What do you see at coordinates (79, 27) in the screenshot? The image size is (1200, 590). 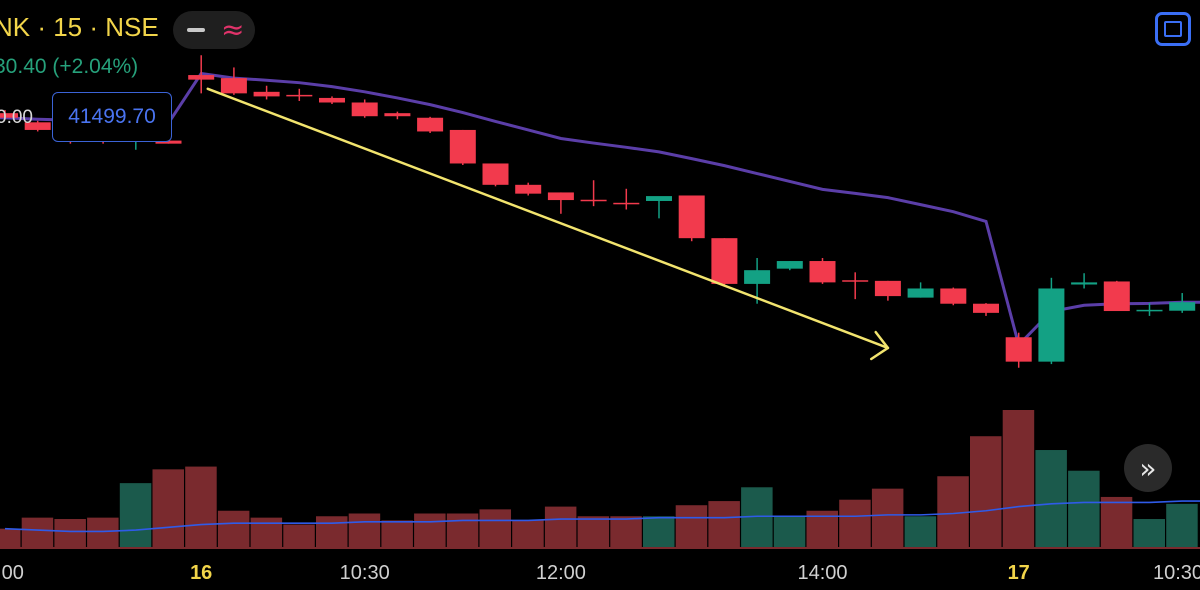 I see `symbol-title: NK · 15 · NSE` at bounding box center [79, 27].